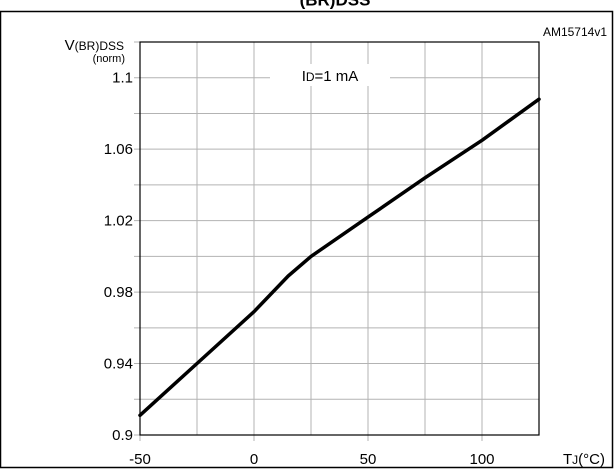 The height and width of the screenshot is (469, 614). What do you see at coordinates (311, 459) in the screenshot?
I see `x-tick-labels: -50 0 50 100` at bounding box center [311, 459].